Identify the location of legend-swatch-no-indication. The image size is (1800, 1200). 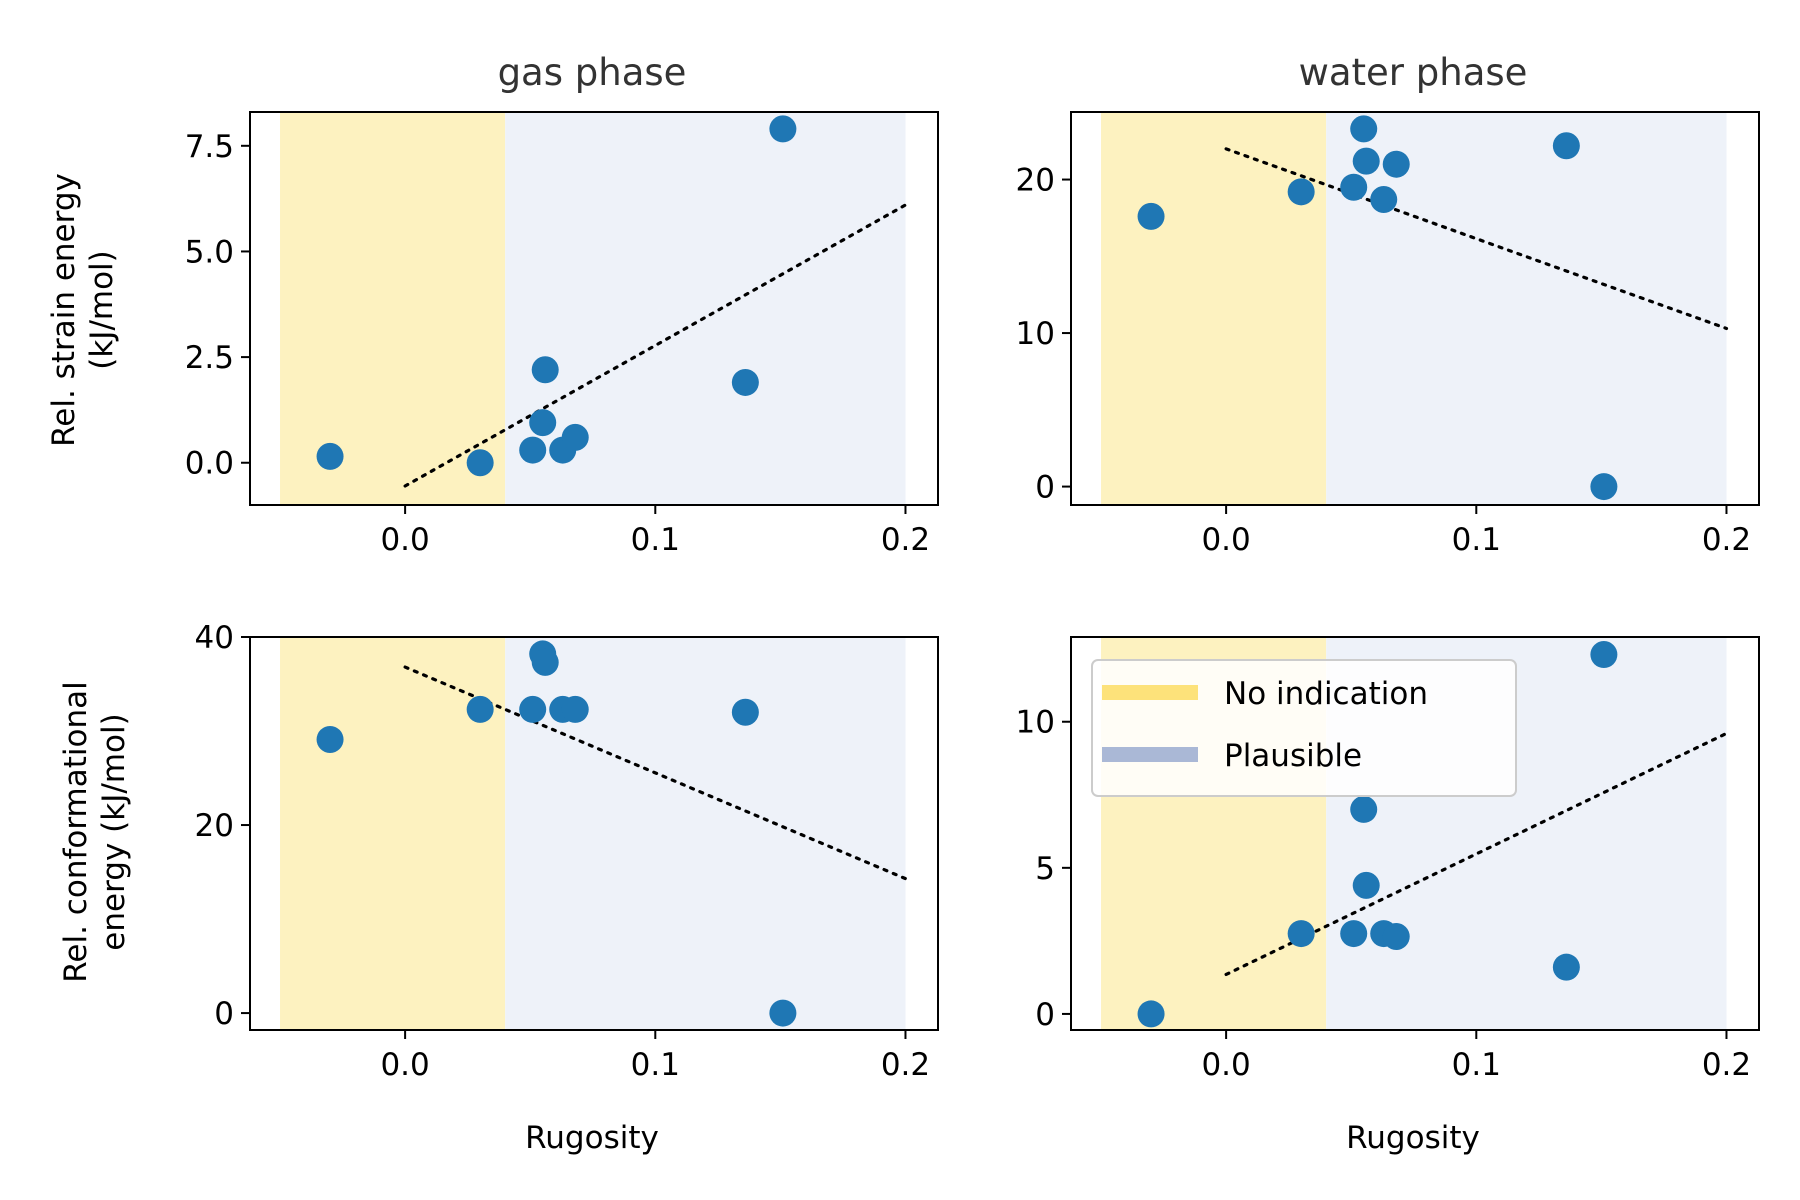
(1150, 692).